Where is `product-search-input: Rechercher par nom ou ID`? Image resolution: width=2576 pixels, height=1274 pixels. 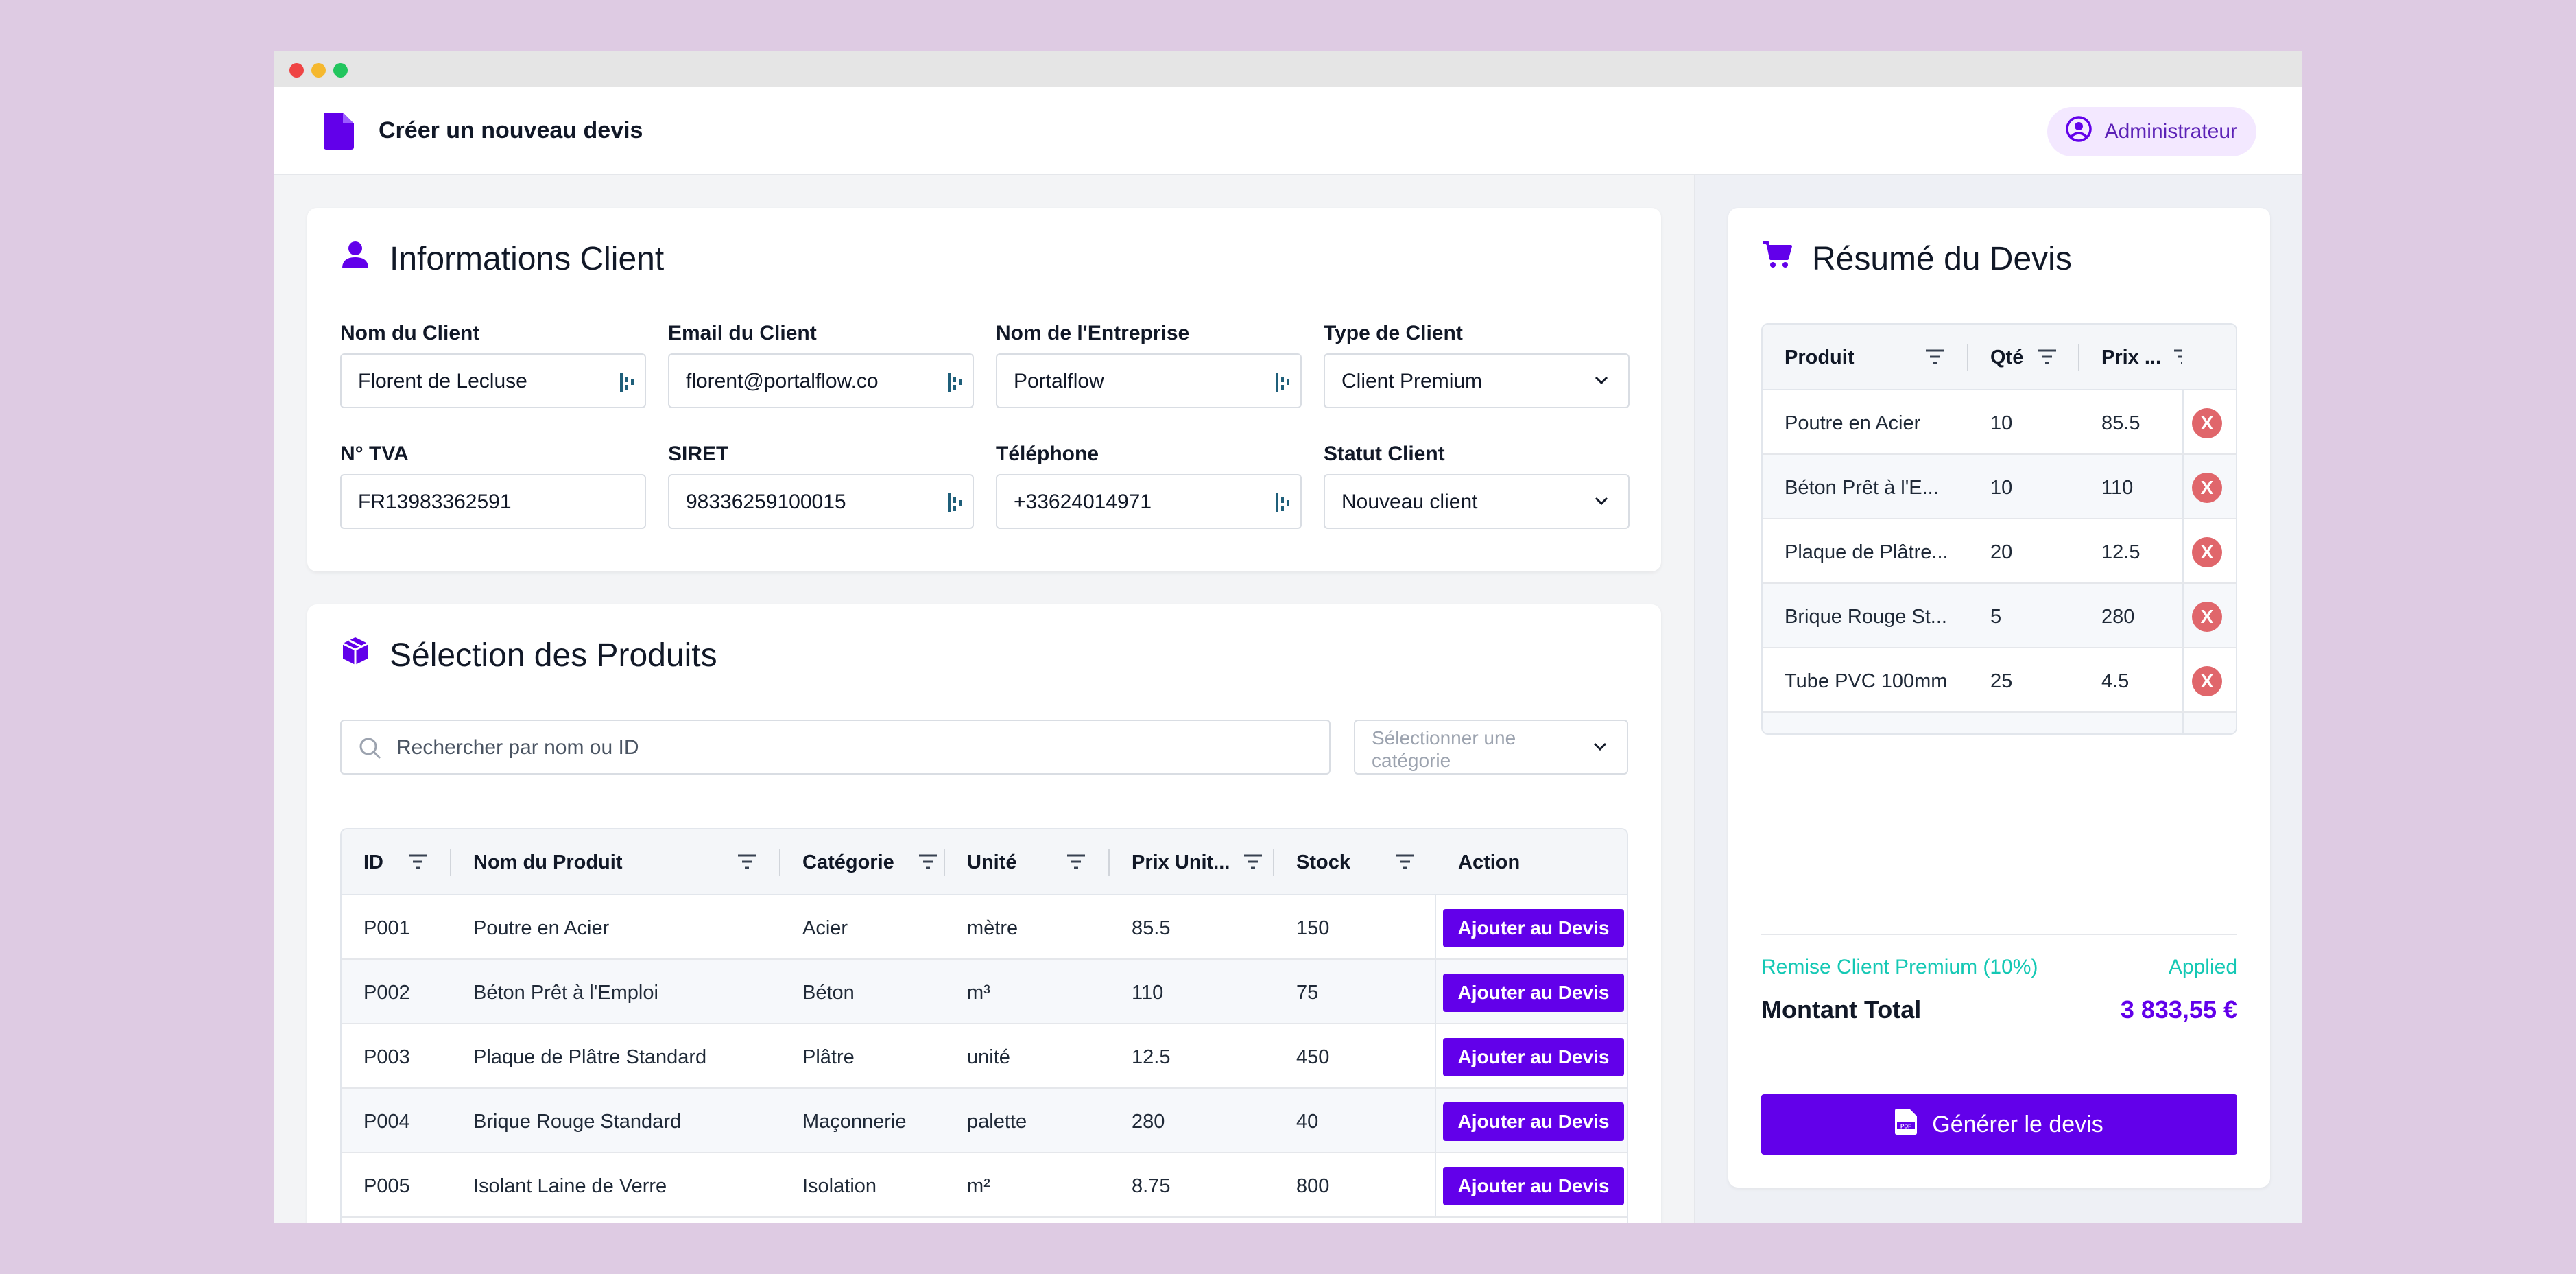 product-search-input: Rechercher par nom ou ID is located at coordinates (835, 747).